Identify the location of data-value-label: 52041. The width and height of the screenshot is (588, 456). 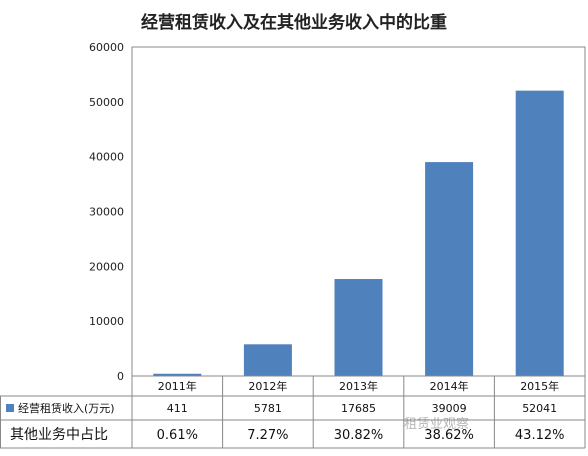
(539, 408).